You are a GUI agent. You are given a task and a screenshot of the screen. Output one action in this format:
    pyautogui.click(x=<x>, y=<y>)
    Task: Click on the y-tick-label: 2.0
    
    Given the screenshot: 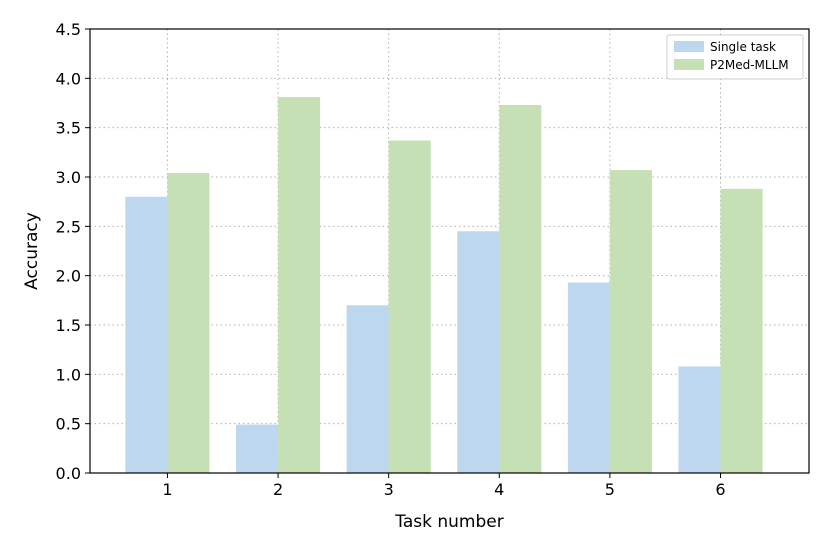 What is the action you would take?
    pyautogui.click(x=68, y=276)
    